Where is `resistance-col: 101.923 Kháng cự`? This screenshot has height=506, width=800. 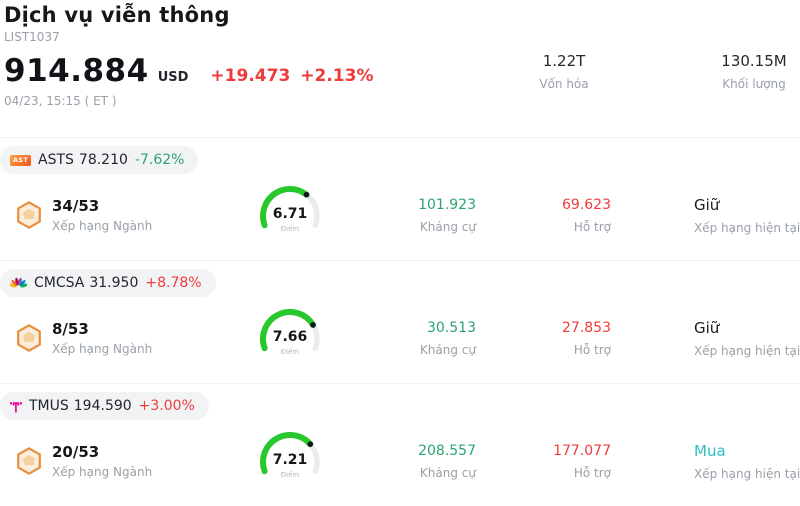
resistance-col: 101.923 Kháng cự is located at coordinates (413, 215).